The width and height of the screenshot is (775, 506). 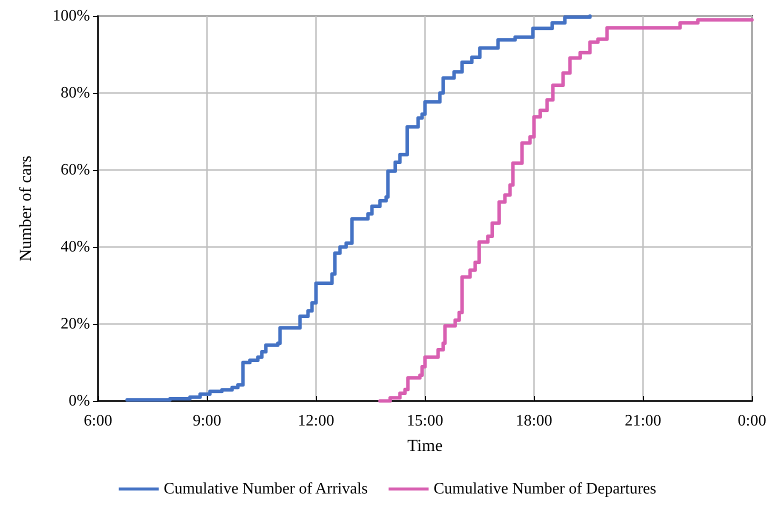 What do you see at coordinates (425, 445) in the screenshot?
I see `x-axis-title: Time` at bounding box center [425, 445].